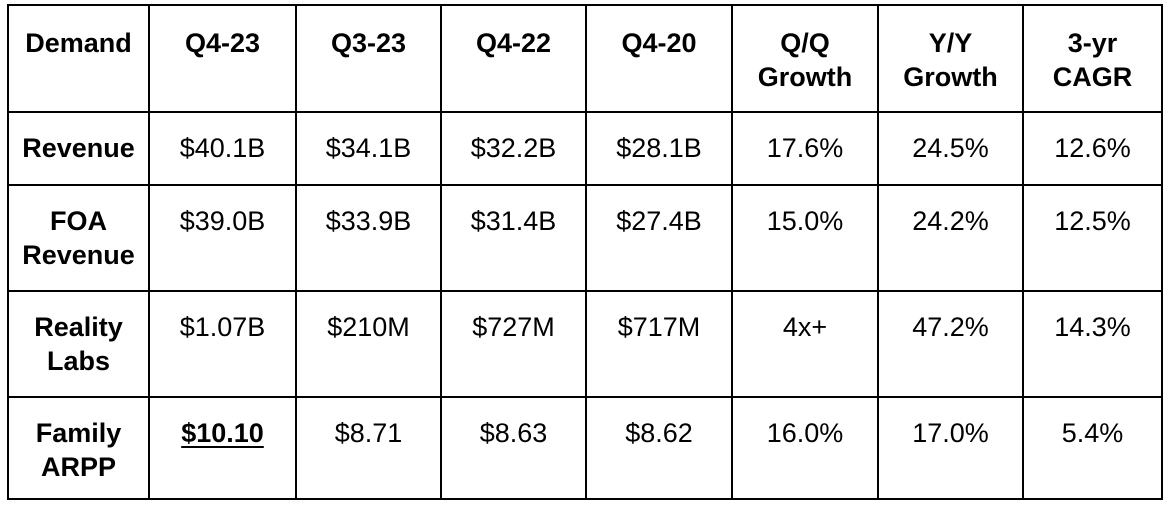 The image size is (1172, 506). What do you see at coordinates (222, 447) in the screenshot?
I see `table-cell-highlight: $10.10` at bounding box center [222, 447].